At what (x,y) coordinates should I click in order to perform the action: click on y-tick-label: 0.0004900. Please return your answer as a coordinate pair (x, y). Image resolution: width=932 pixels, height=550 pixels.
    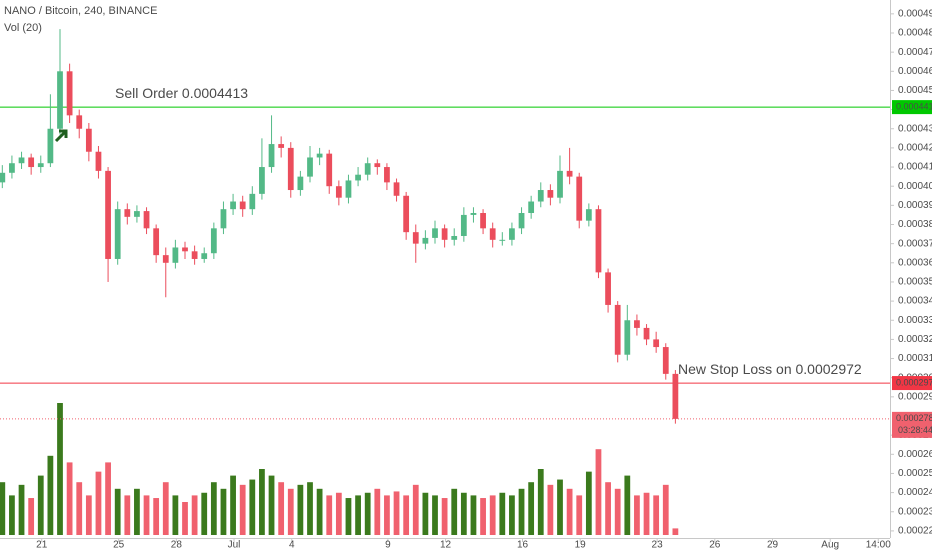
    Looking at the image, I should click on (915, 13).